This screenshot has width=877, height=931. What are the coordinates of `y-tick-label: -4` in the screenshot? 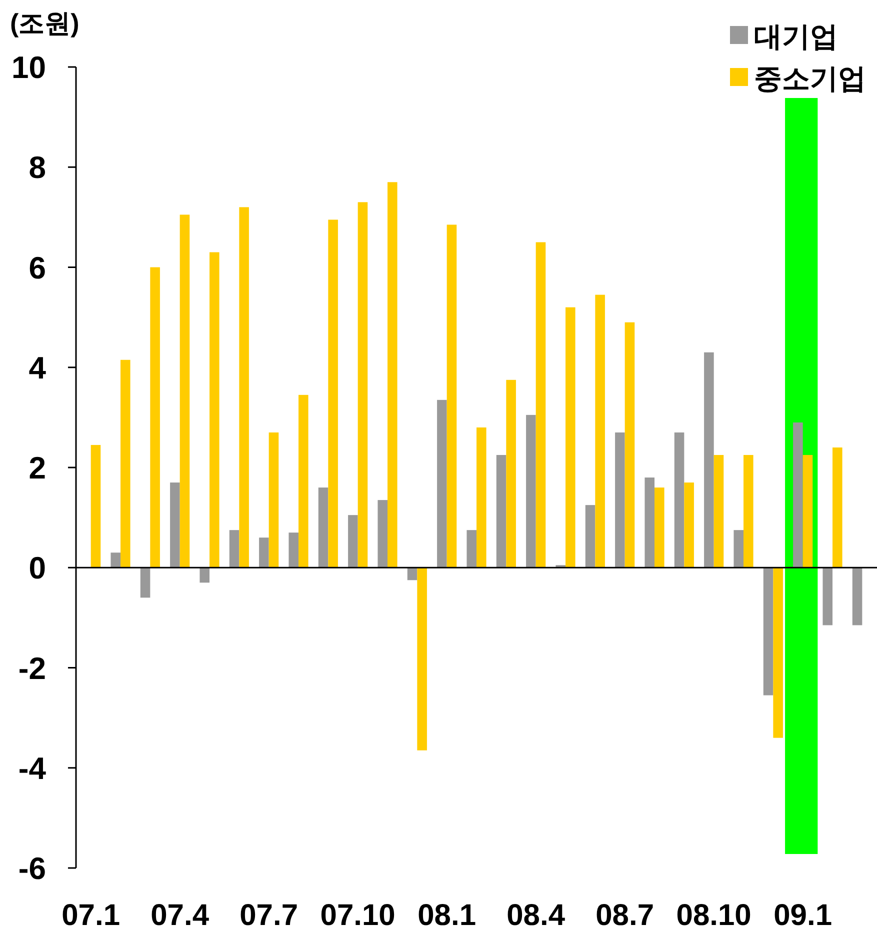 It's located at (32, 768).